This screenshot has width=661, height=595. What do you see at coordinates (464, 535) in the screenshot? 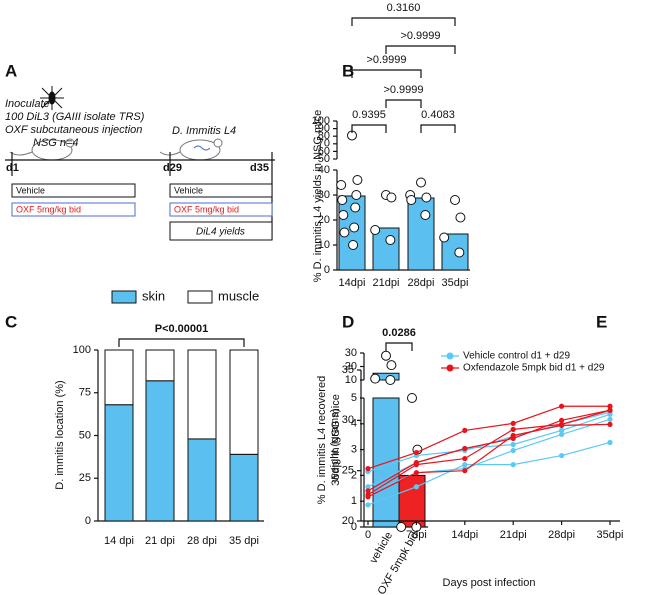
I see `x-tick-label: 14dpi` at bounding box center [464, 535].